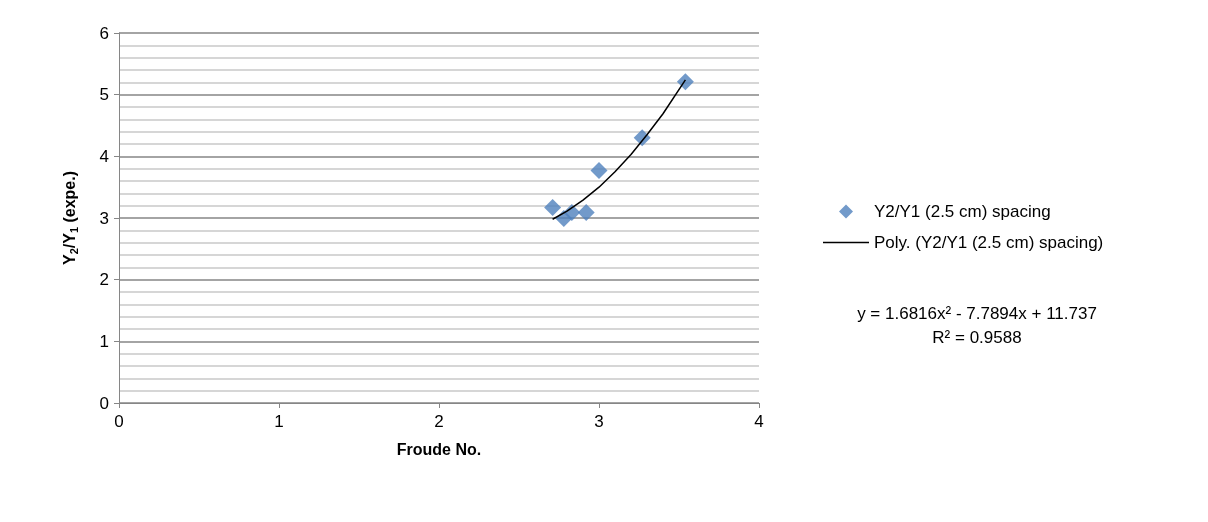 Image resolution: width=1208 pixels, height=522 pixels. I want to click on y-tick-label: 6, so click(104, 33).